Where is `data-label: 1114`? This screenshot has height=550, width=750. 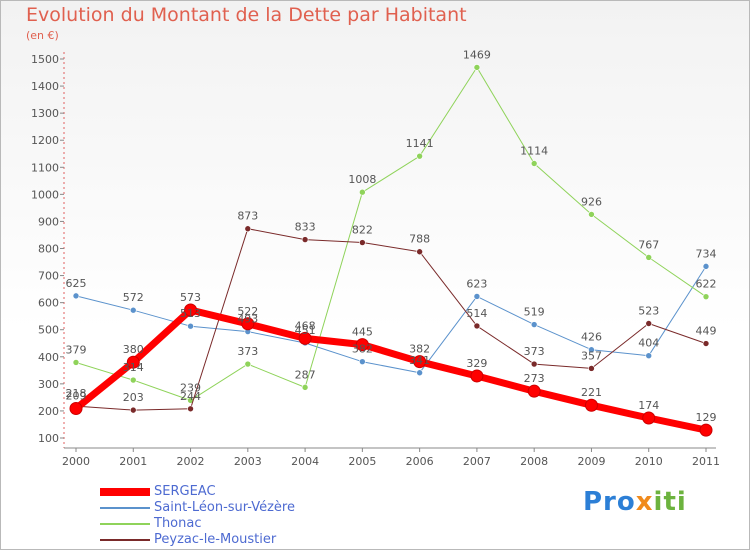 data-label: 1114 is located at coordinates (534, 150).